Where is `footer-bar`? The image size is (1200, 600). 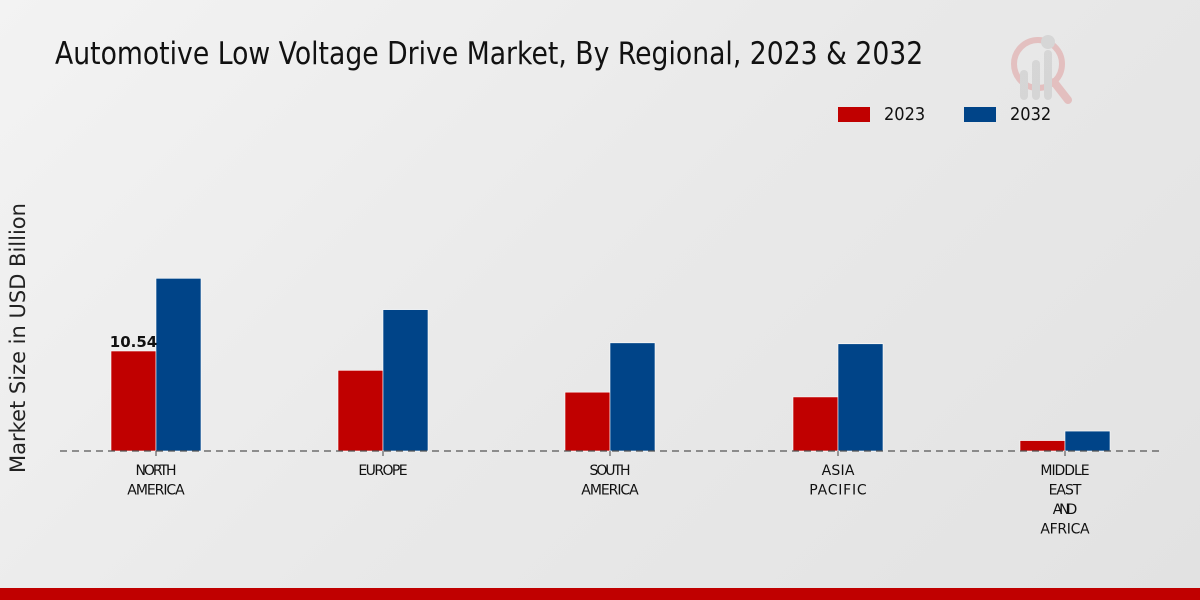 footer-bar is located at coordinates (600, 594).